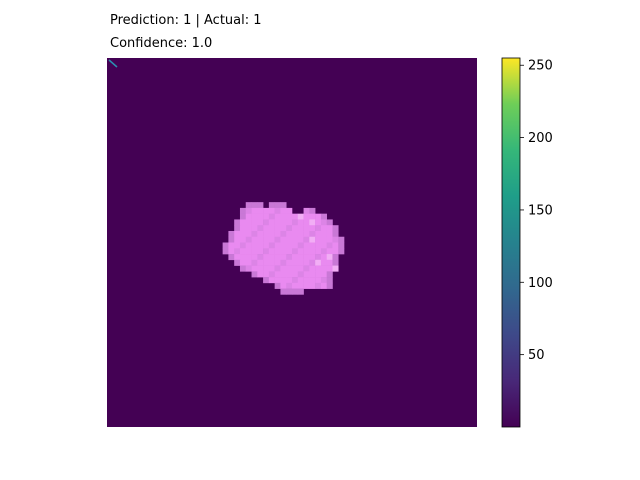  Describe the element at coordinates (540, 210) in the screenshot. I see `colorbar-tick-label: 150` at that location.